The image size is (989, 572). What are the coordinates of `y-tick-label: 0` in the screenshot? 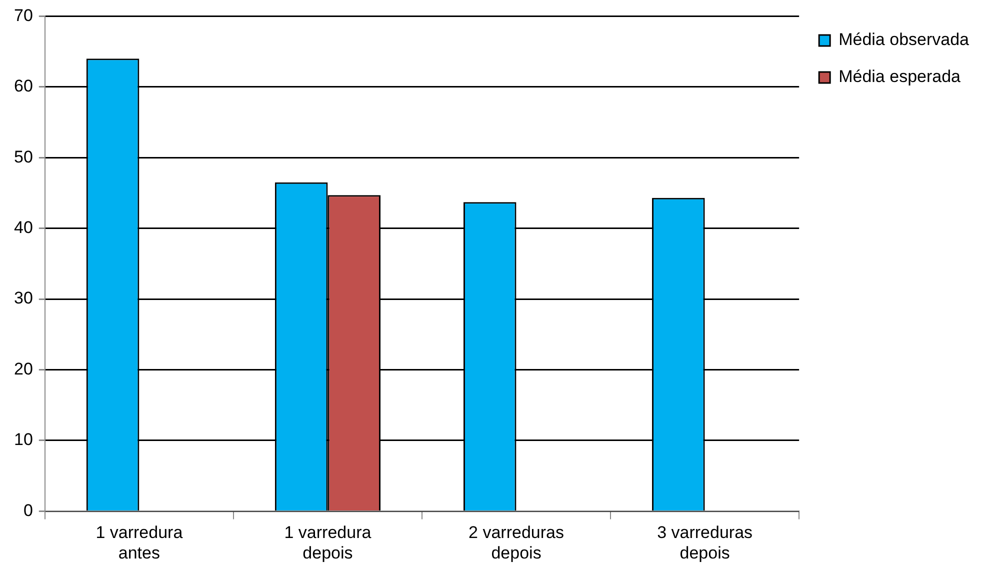 It's located at (28, 510).